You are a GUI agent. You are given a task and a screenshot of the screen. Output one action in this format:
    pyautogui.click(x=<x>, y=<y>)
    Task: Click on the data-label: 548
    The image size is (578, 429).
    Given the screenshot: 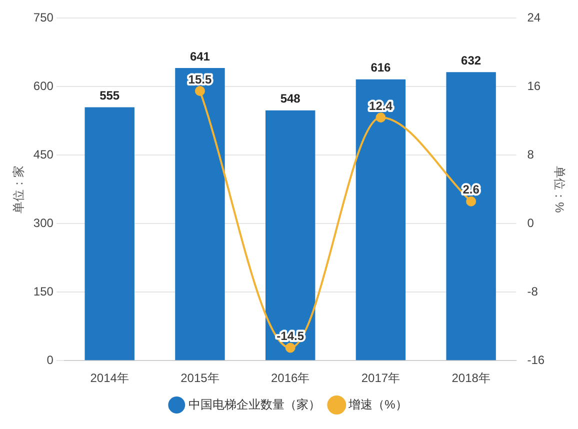 What is the action you would take?
    pyautogui.click(x=290, y=99)
    